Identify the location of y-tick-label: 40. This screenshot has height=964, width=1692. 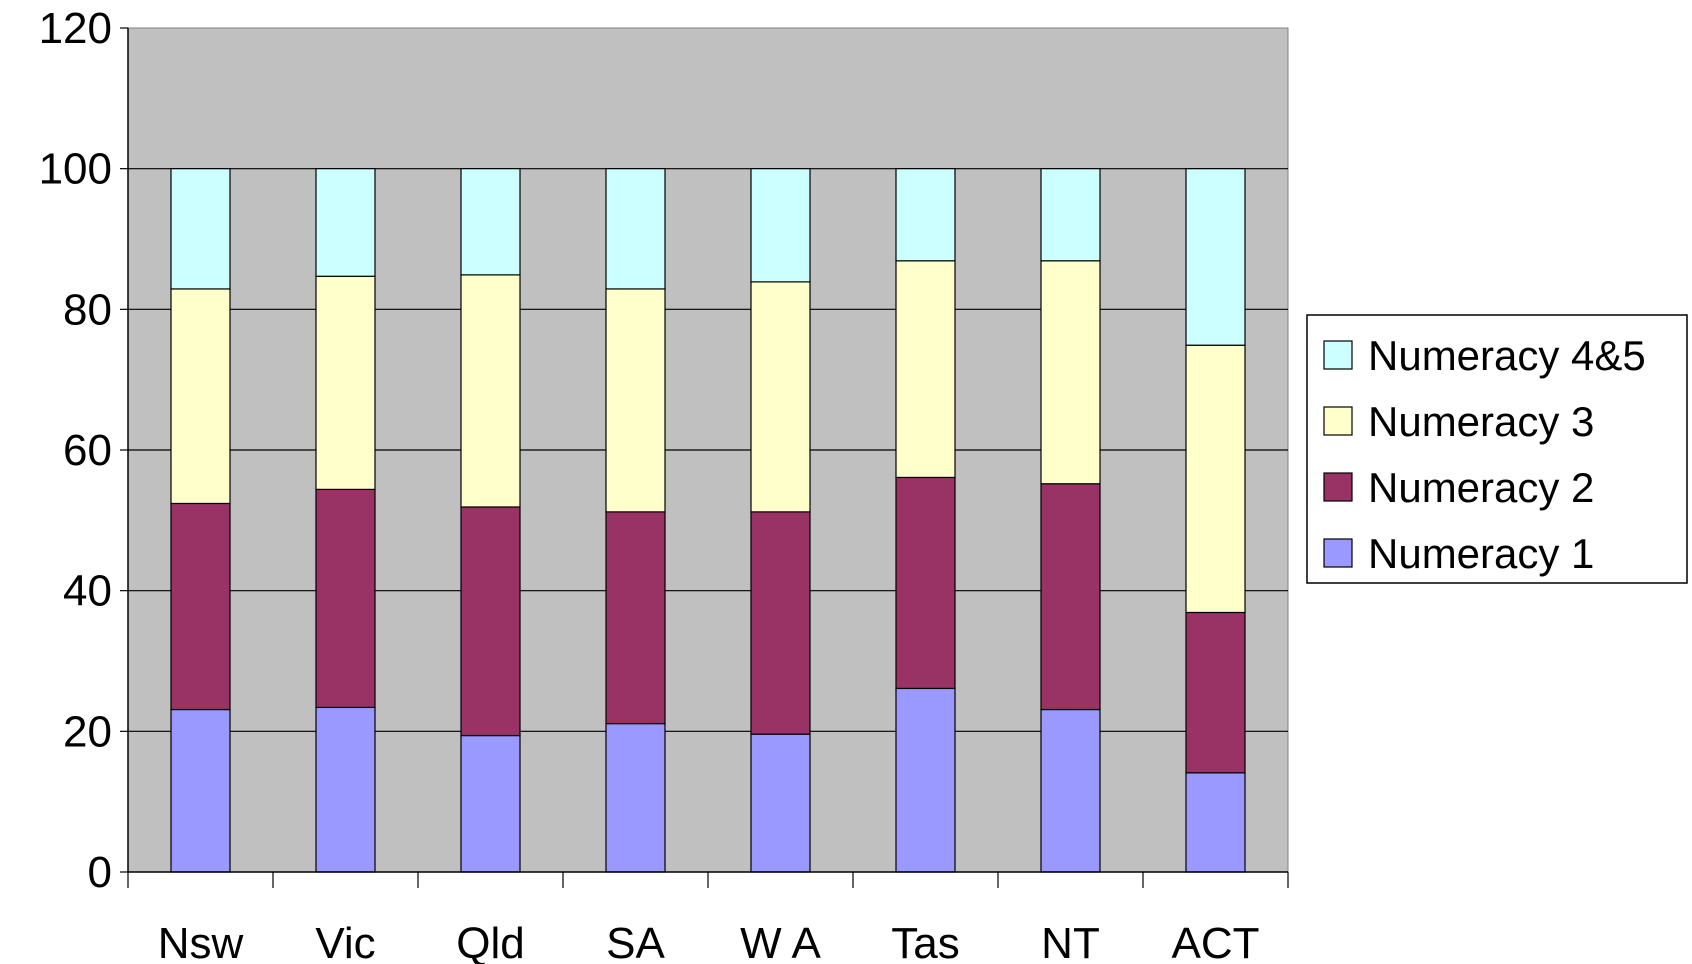
(87, 591).